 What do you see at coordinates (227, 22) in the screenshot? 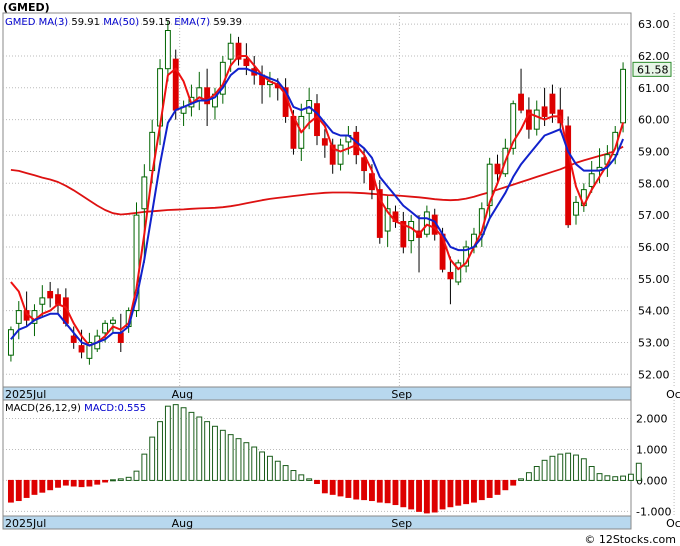
I see `legend-item-value: 59.39` at bounding box center [227, 22].